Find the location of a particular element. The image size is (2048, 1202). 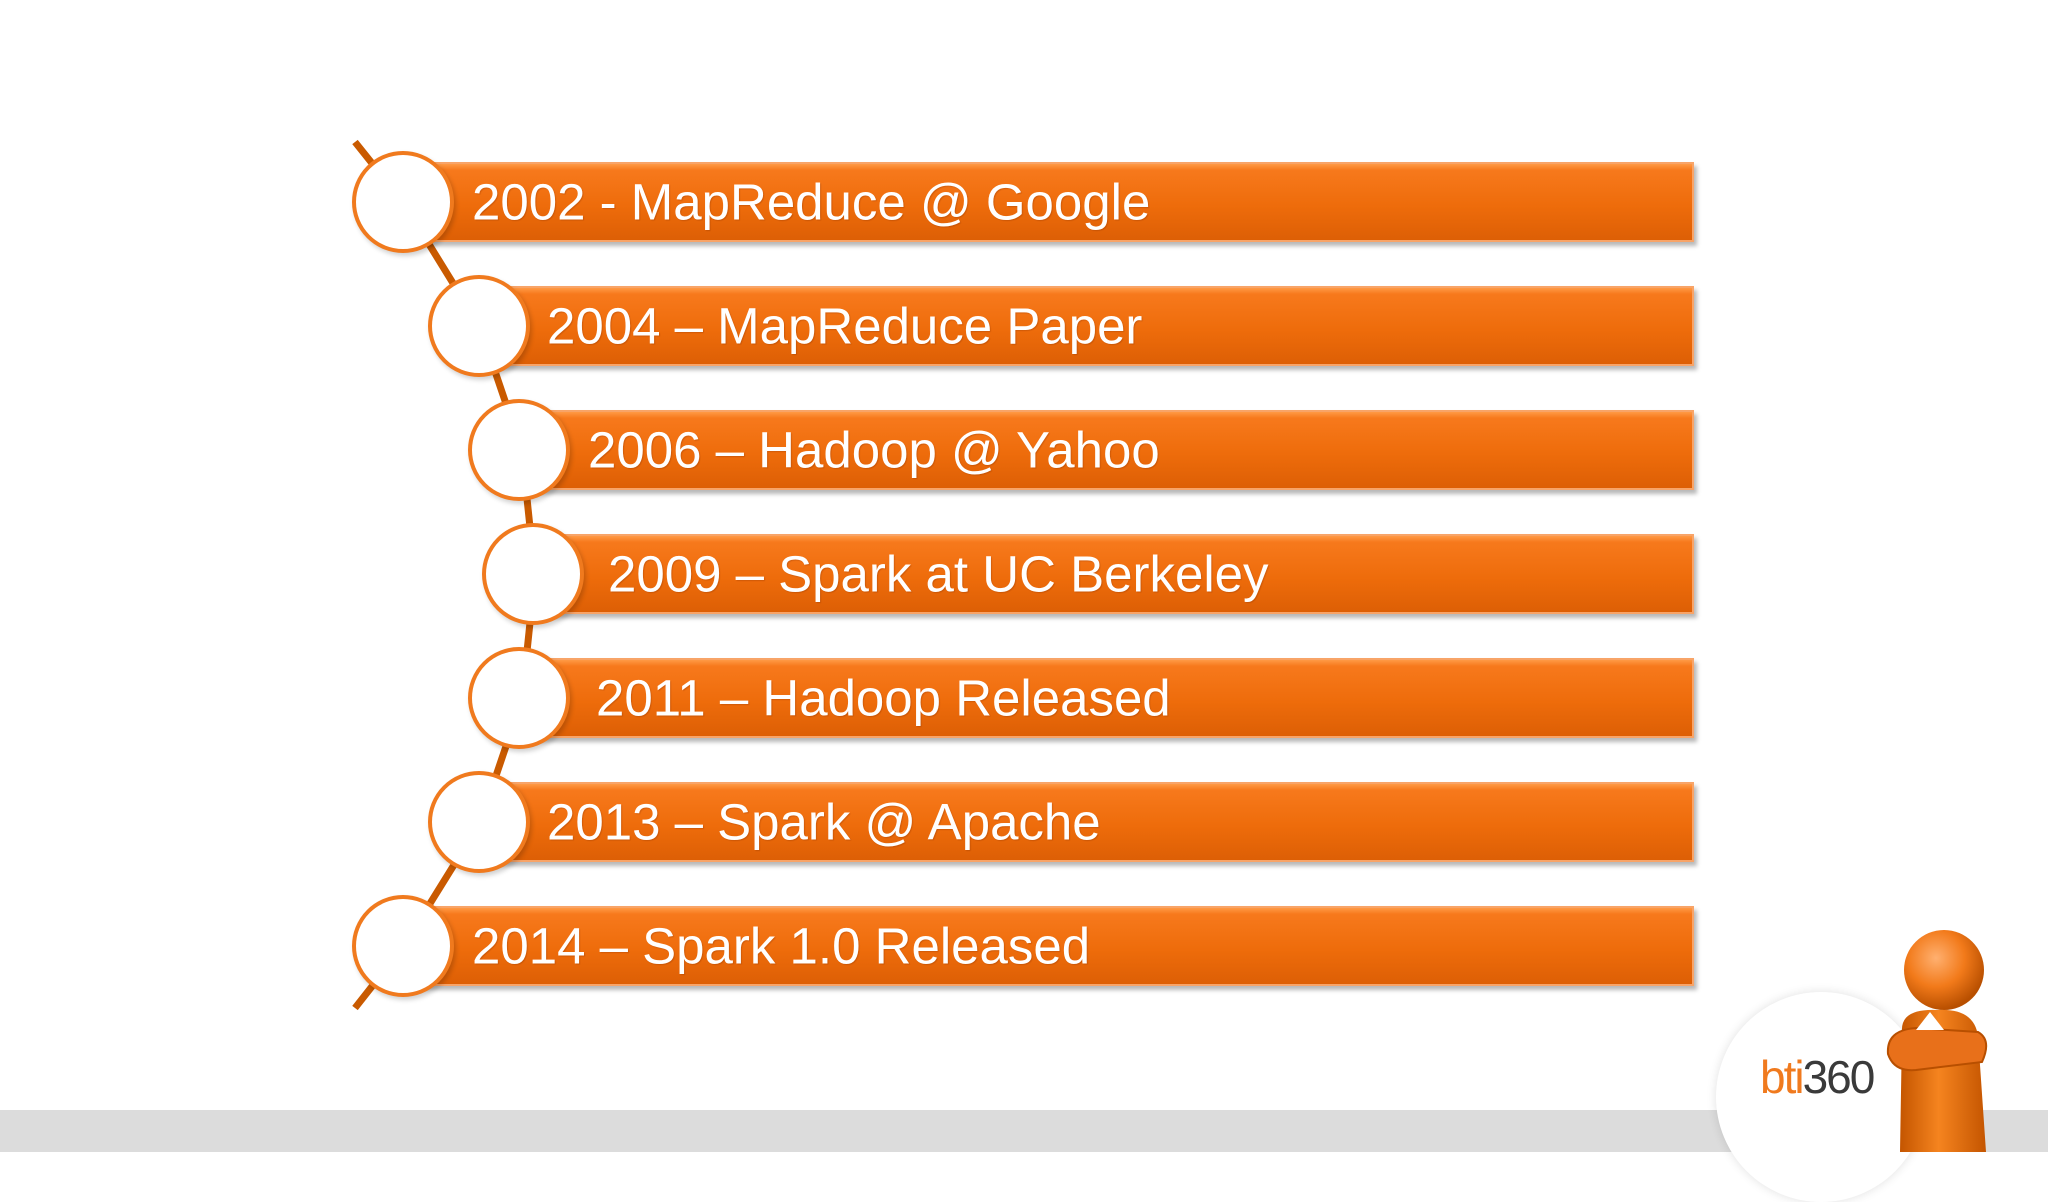

event-label: 2004 – MapReduce Paper is located at coordinates (845, 326).